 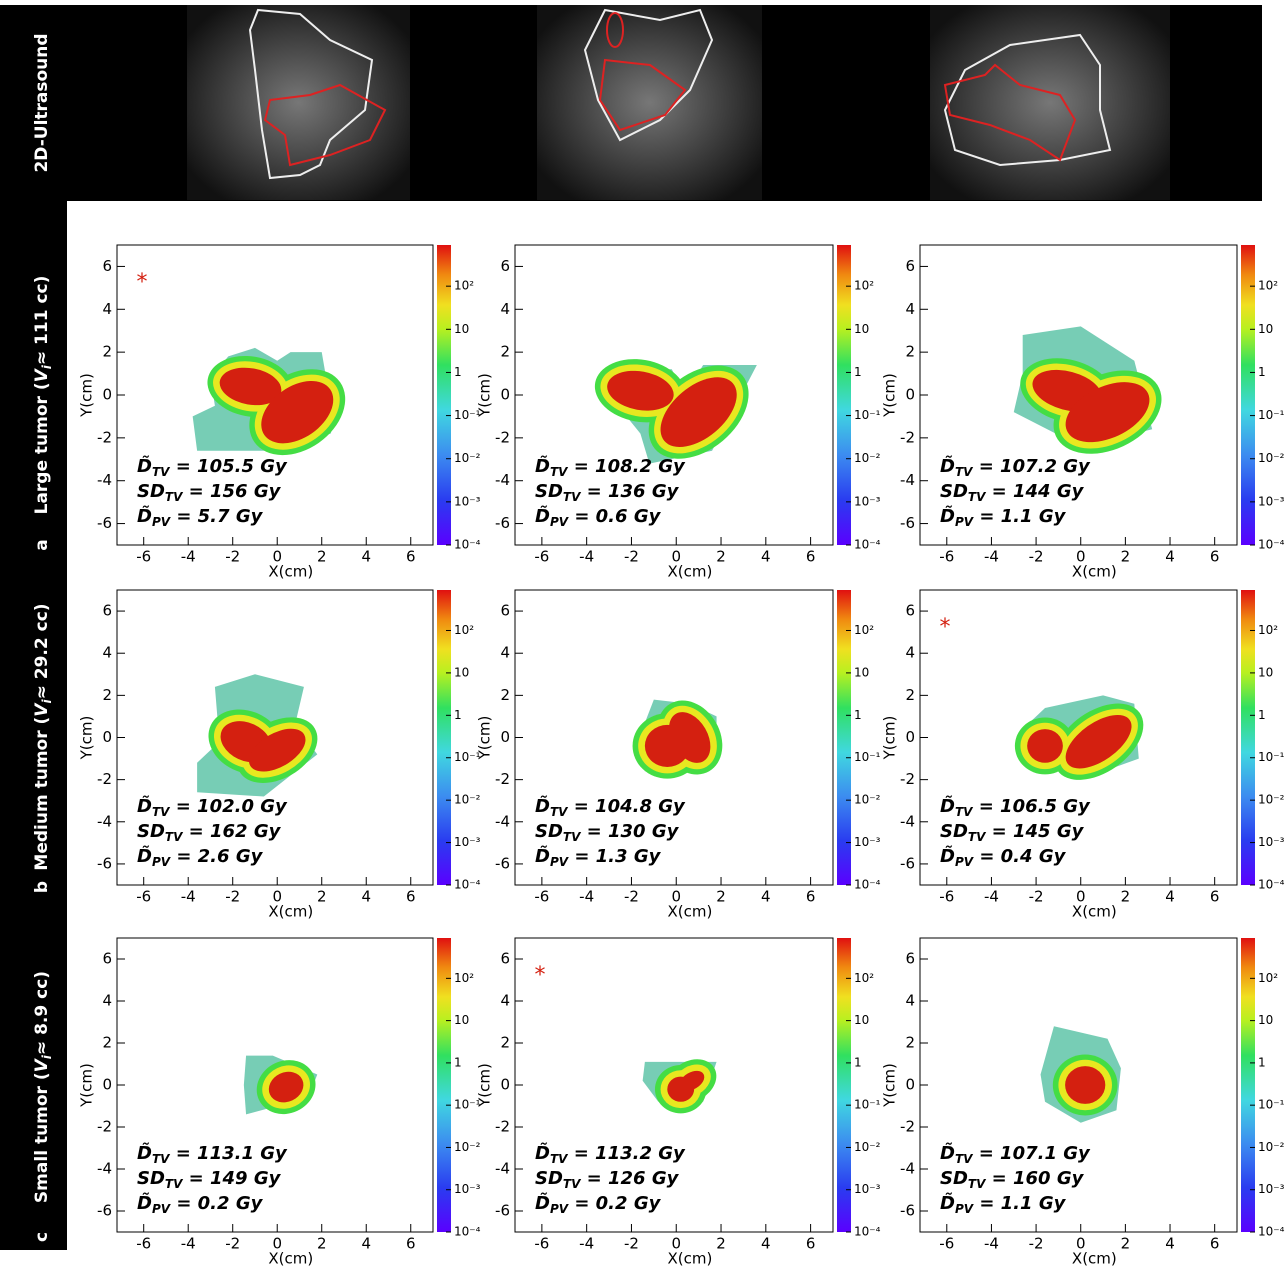 I want to click on ultrasound-image, so click(x=1050, y=102).